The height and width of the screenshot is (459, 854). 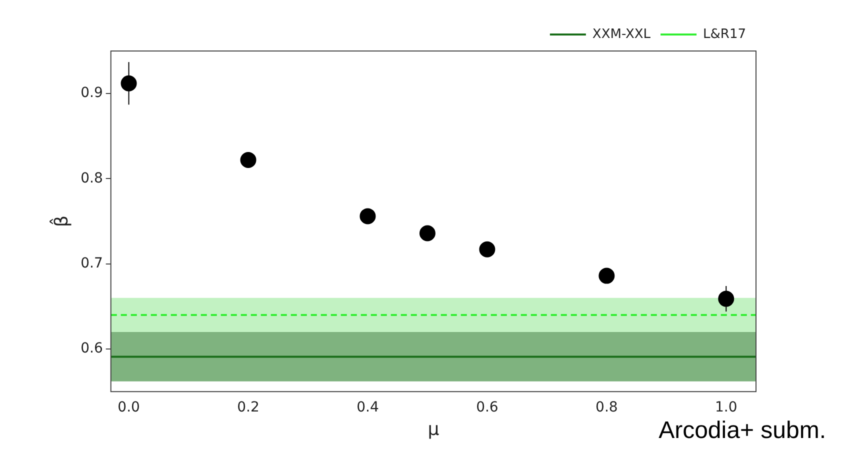 What do you see at coordinates (487, 408) in the screenshot?
I see `x-tick-label: 0.6` at bounding box center [487, 408].